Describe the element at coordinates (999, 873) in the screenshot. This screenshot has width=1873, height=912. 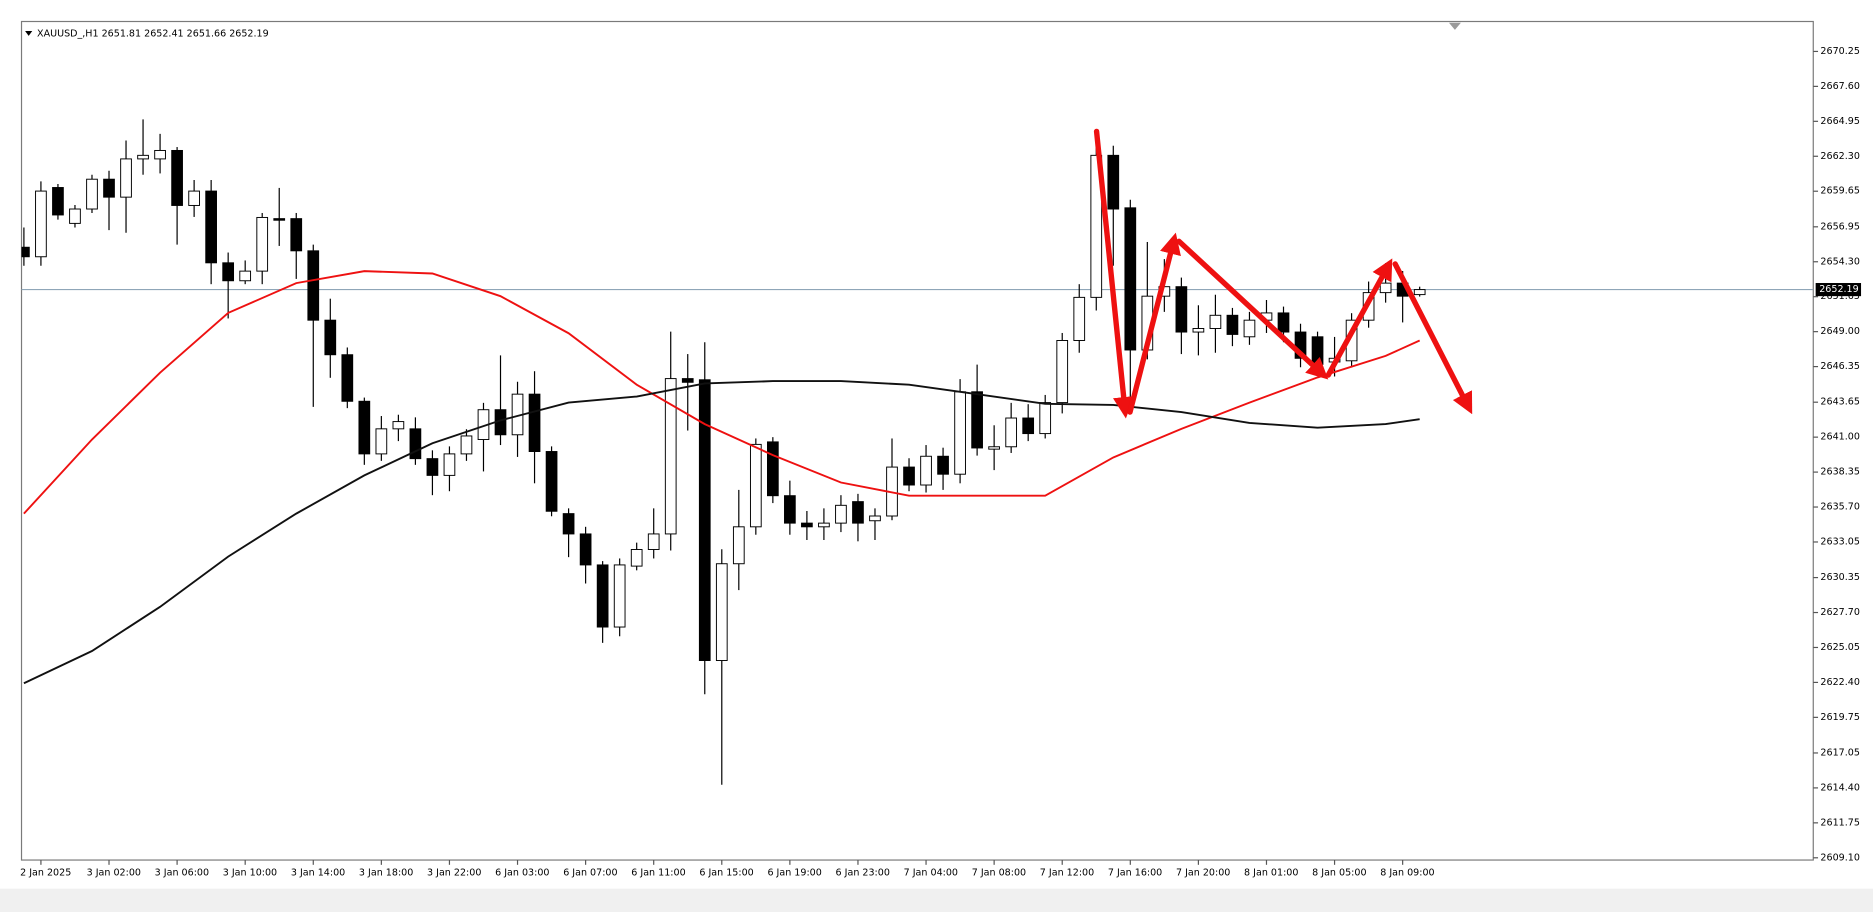
I see `x-tick-label: 7 Jan 08:00` at that location.